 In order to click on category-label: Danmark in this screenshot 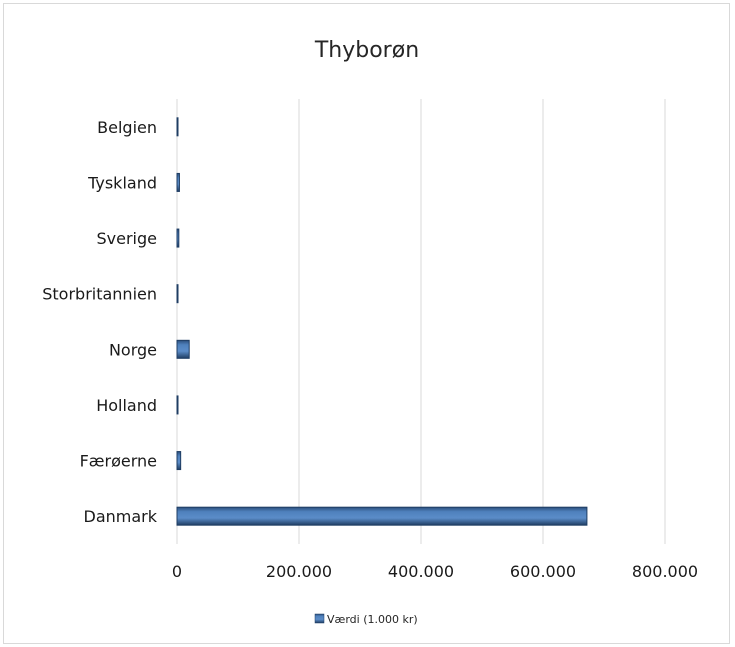, I will do `click(121, 516)`.